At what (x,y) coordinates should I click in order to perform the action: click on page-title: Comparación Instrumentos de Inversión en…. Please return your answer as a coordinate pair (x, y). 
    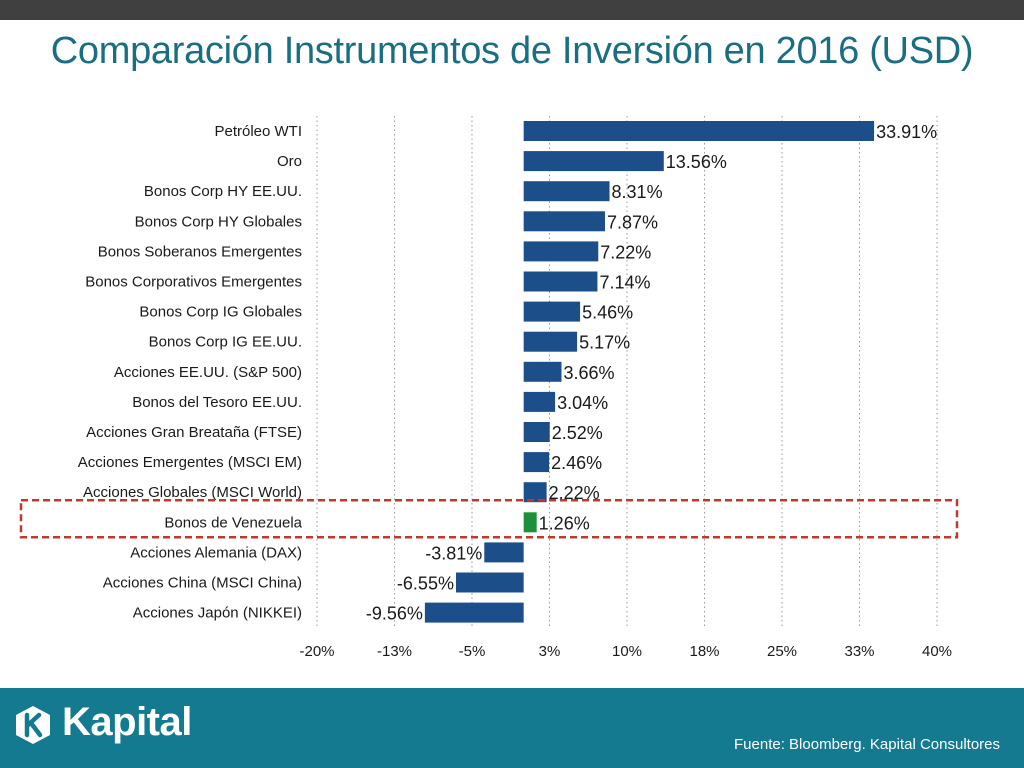
    Looking at the image, I should click on (512, 51).